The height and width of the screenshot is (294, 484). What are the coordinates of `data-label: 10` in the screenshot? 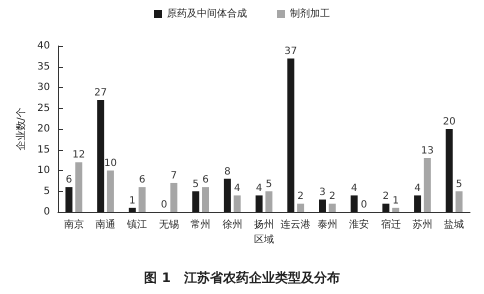 It's located at (110, 163).